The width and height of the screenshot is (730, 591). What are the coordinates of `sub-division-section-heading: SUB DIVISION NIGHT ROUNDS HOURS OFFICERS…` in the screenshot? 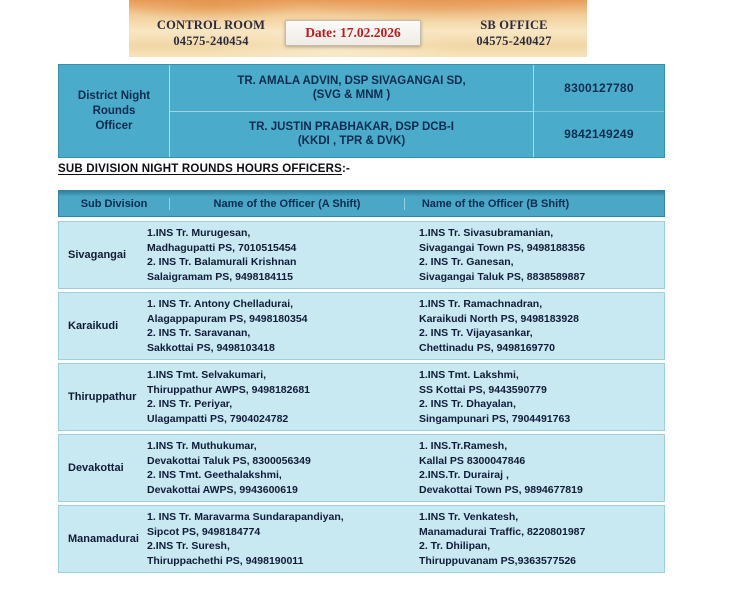 It's located at (204, 169).